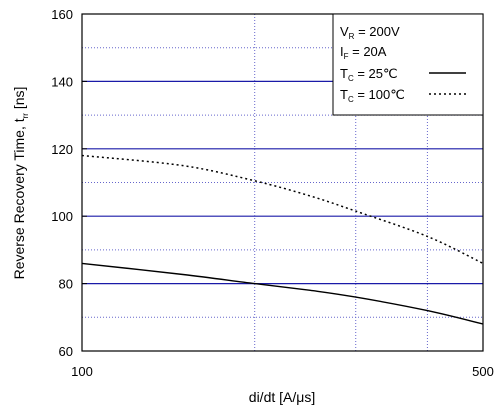 This screenshot has width=501, height=413. I want to click on y-tick-label: 120, so click(62, 149).